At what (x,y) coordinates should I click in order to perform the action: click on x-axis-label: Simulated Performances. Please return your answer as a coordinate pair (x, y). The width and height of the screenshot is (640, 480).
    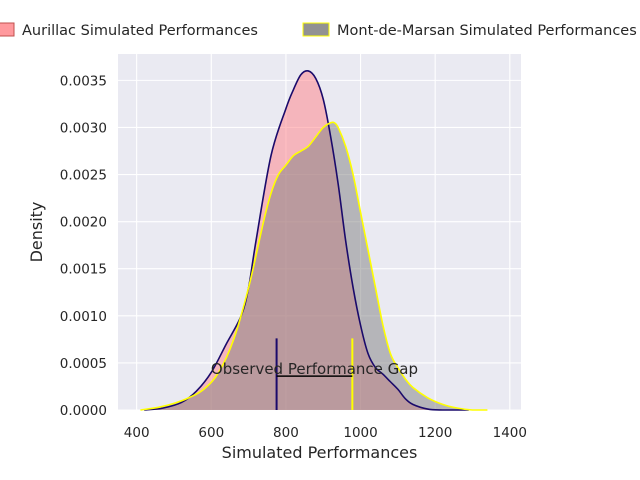
    Looking at the image, I should click on (320, 452).